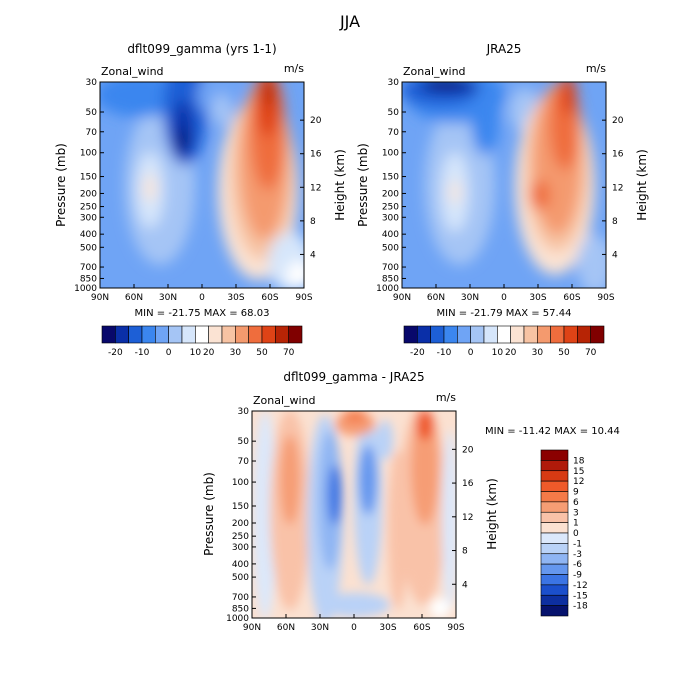 The width and height of the screenshot is (700, 700). What do you see at coordinates (471, 353) in the screenshot?
I see `colorbar-label: 0` at bounding box center [471, 353].